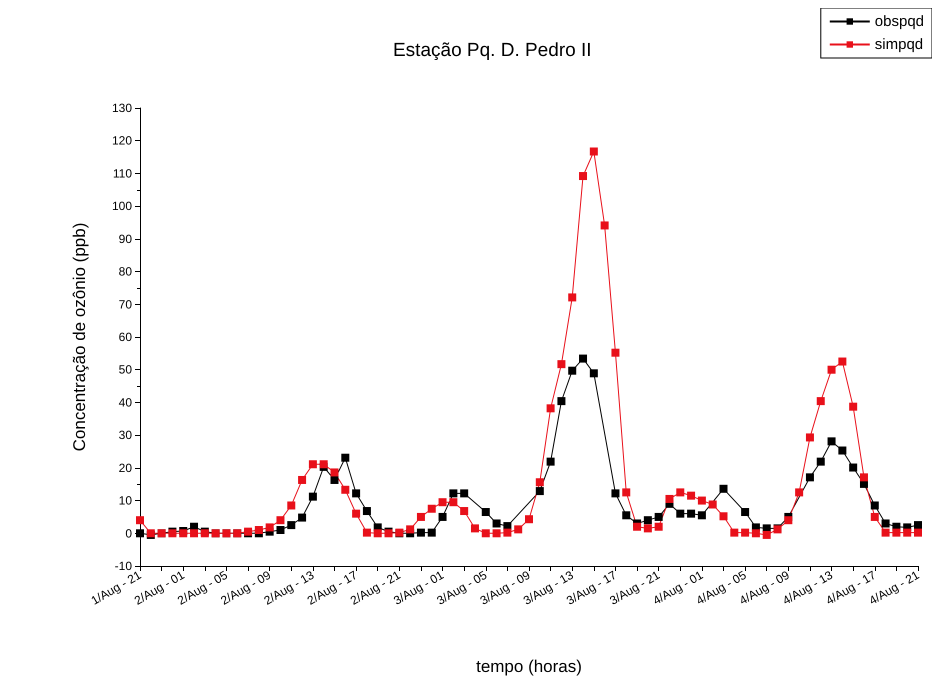 Image resolution: width=940 pixels, height=692 pixels. I want to click on y-tick-label: 30, so click(125, 435).